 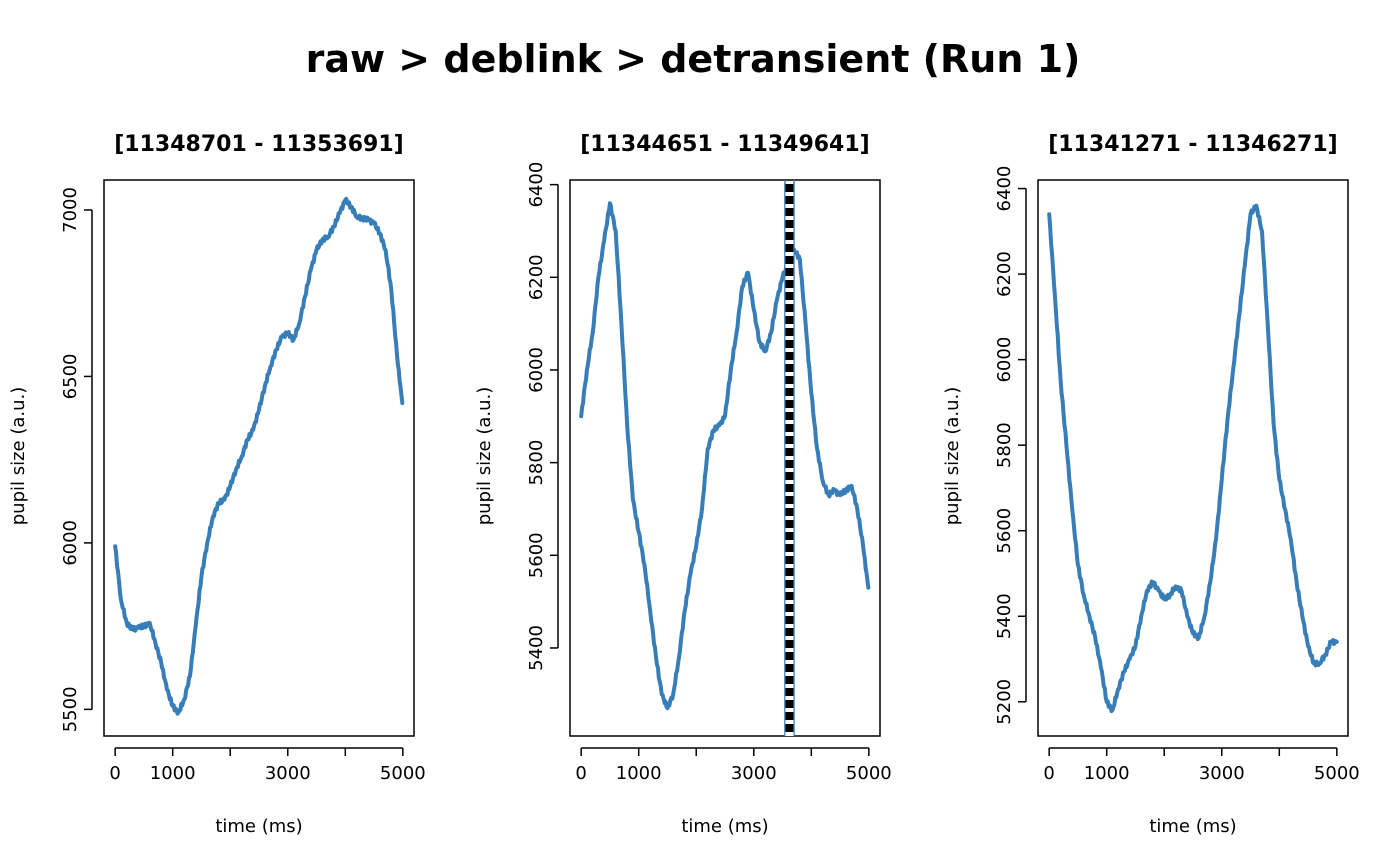 What do you see at coordinates (70, 210) in the screenshot?
I see `y-tick-label: 7000` at bounding box center [70, 210].